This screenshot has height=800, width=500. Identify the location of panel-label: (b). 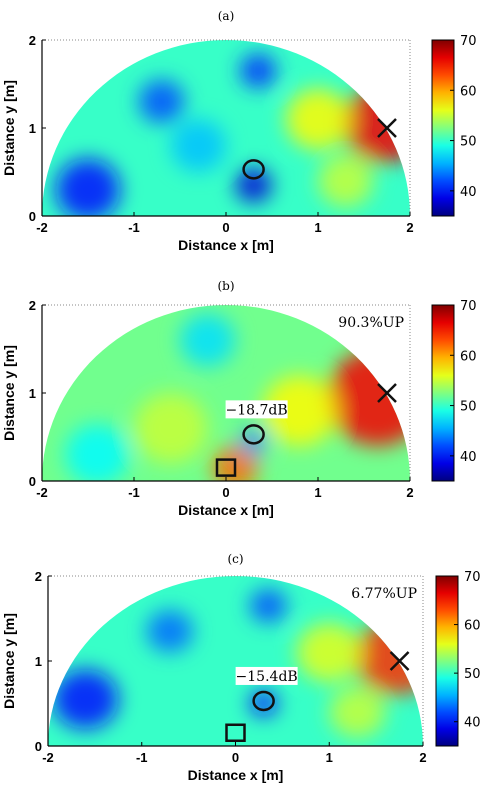
(225, 286).